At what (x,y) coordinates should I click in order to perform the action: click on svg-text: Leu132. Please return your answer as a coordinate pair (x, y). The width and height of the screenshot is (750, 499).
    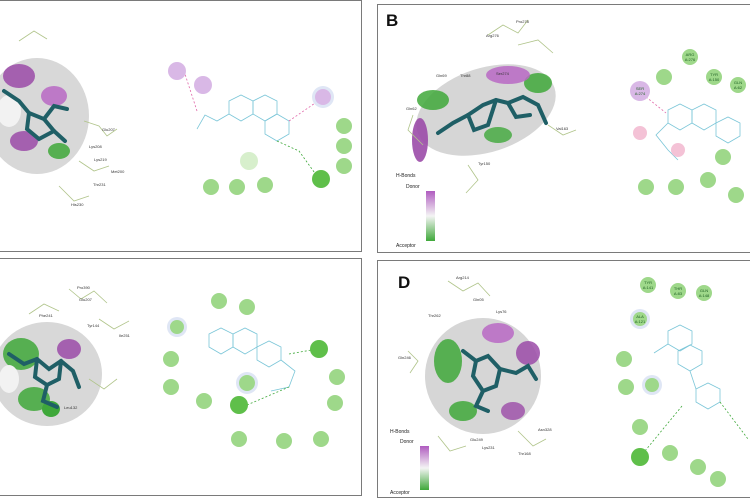
    Looking at the image, I should click on (71, 407).